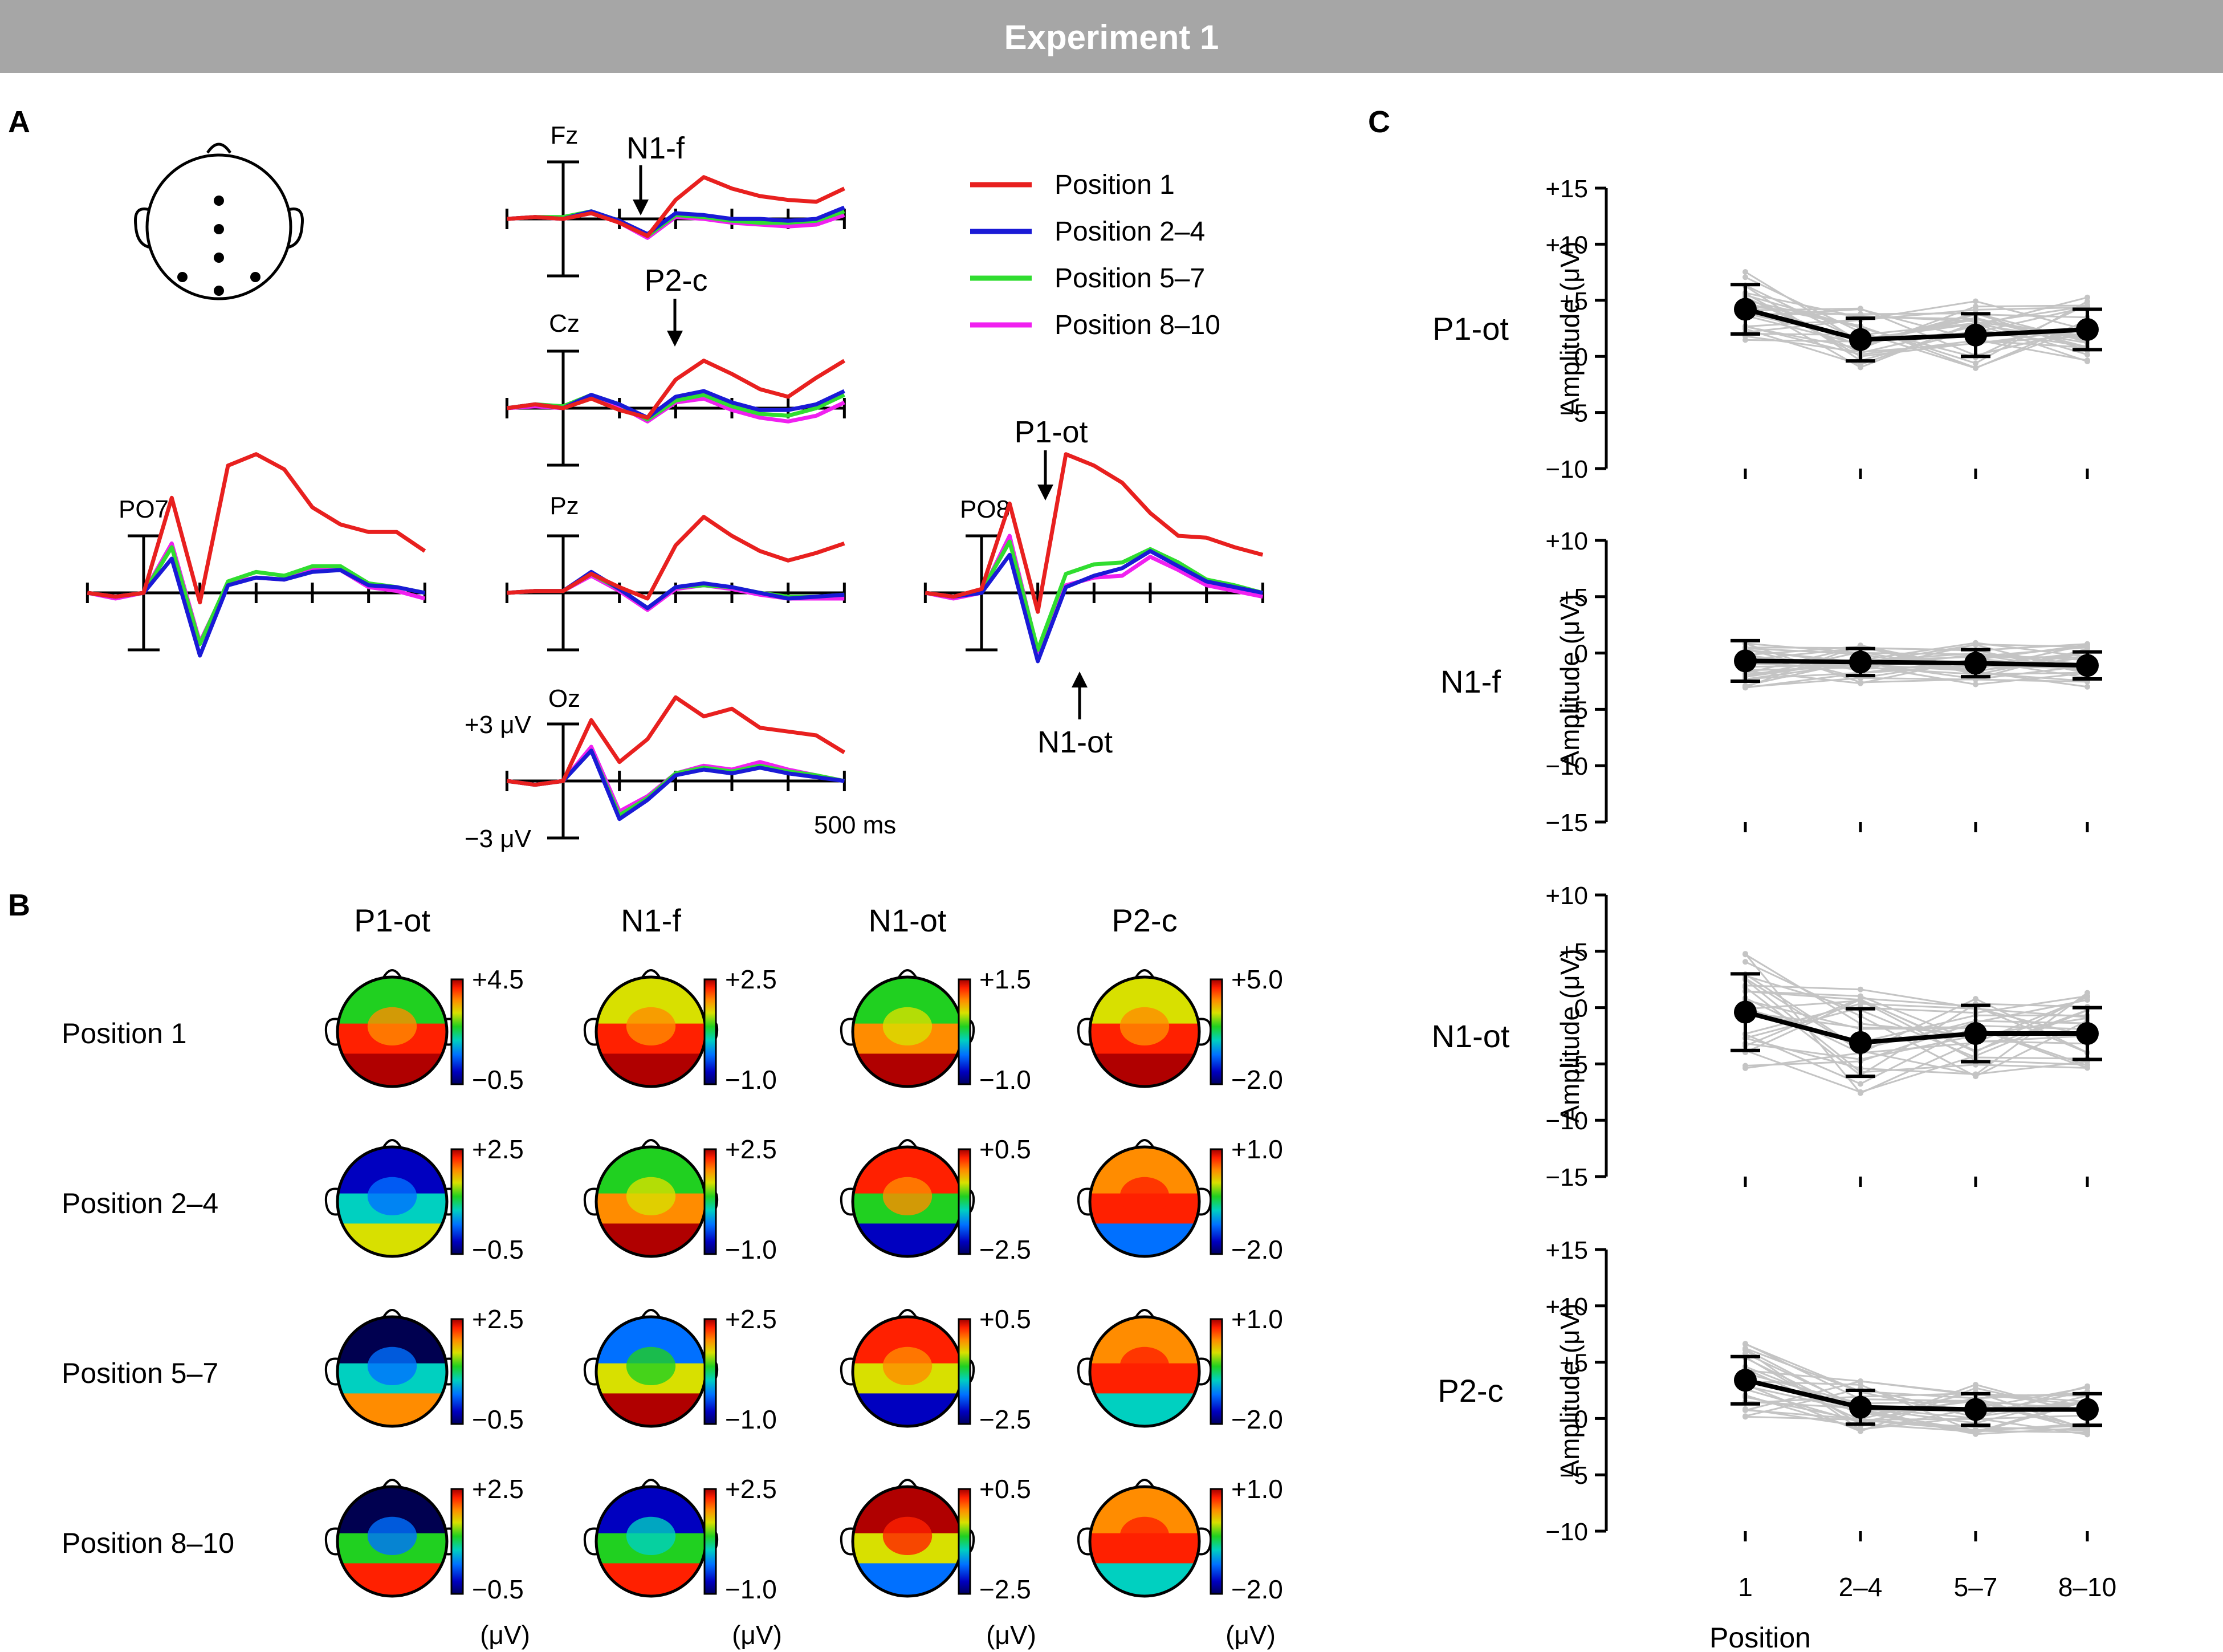  What do you see at coordinates (392, 1535) in the screenshot?
I see `topomap-region-center-r4-c1` at bounding box center [392, 1535].